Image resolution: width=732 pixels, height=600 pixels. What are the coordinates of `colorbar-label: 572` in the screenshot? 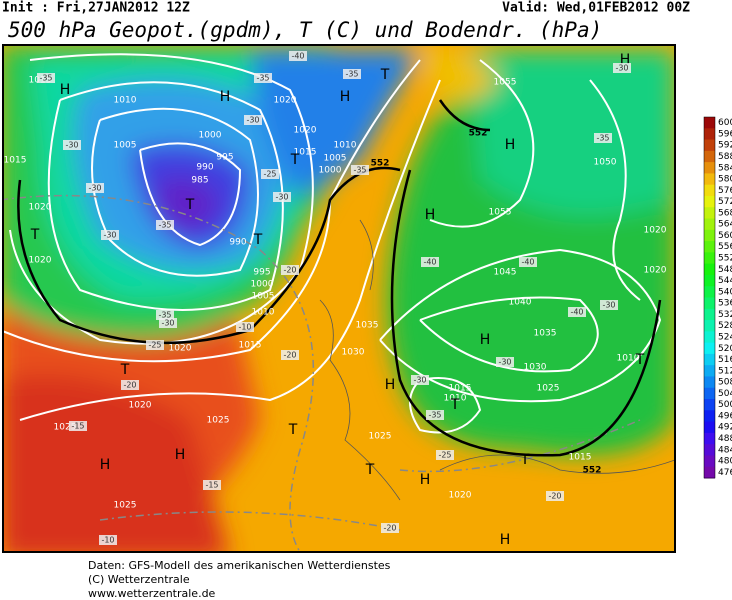 It's located at (725, 202).